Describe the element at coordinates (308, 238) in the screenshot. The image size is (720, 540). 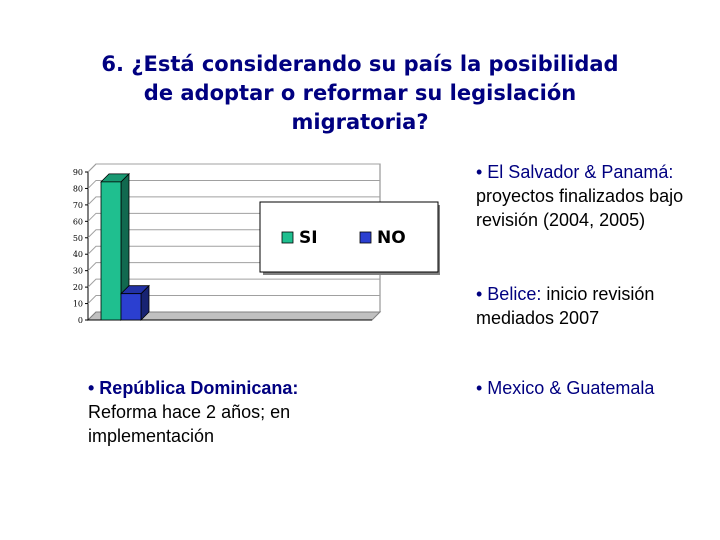
I see `legend-label-si: SI` at that location.